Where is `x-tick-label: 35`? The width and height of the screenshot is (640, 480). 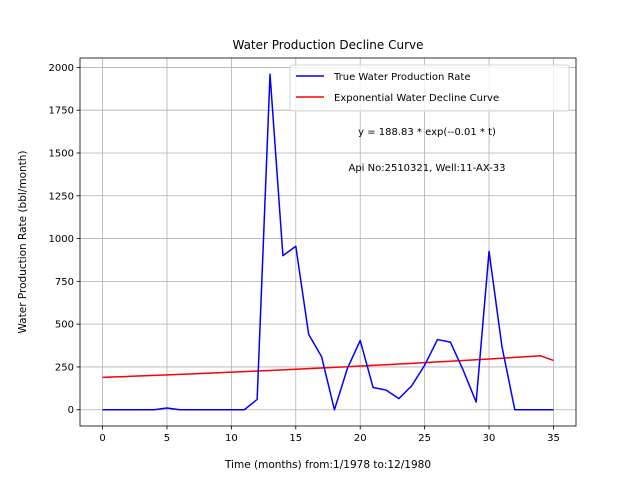
x-tick-label: 35 is located at coordinates (553, 438).